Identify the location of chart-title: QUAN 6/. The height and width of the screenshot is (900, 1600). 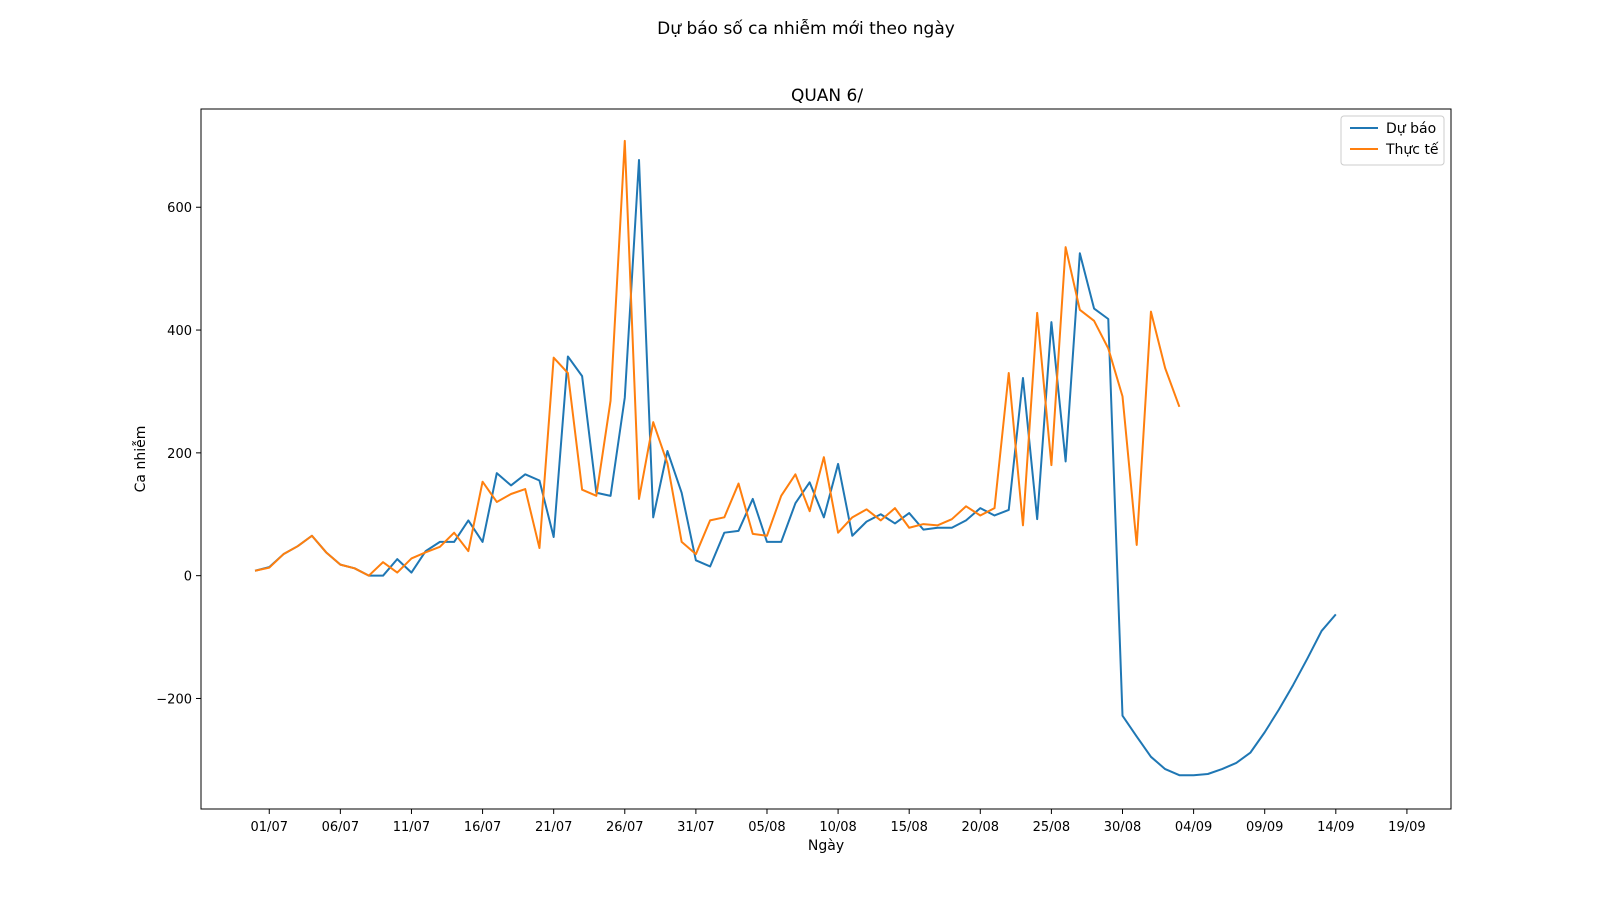
(827, 96).